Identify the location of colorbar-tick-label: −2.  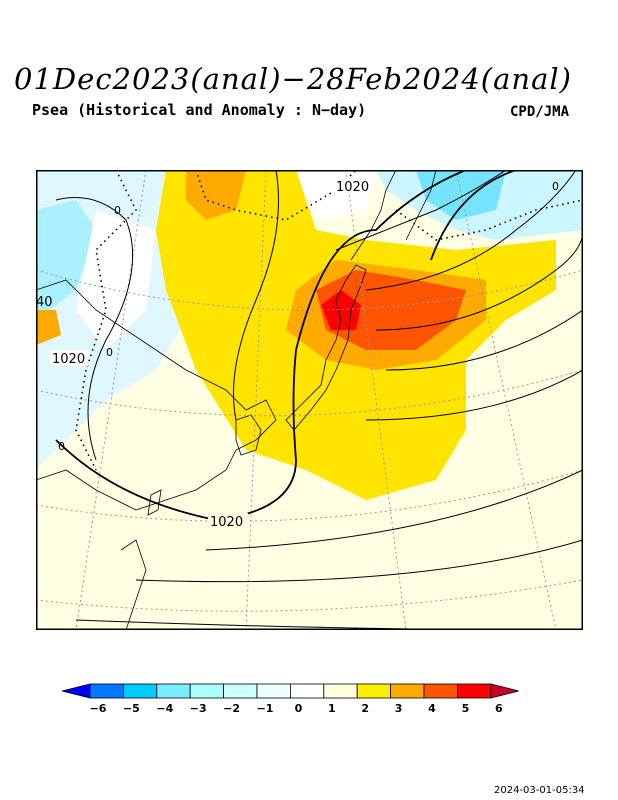
(231, 708).